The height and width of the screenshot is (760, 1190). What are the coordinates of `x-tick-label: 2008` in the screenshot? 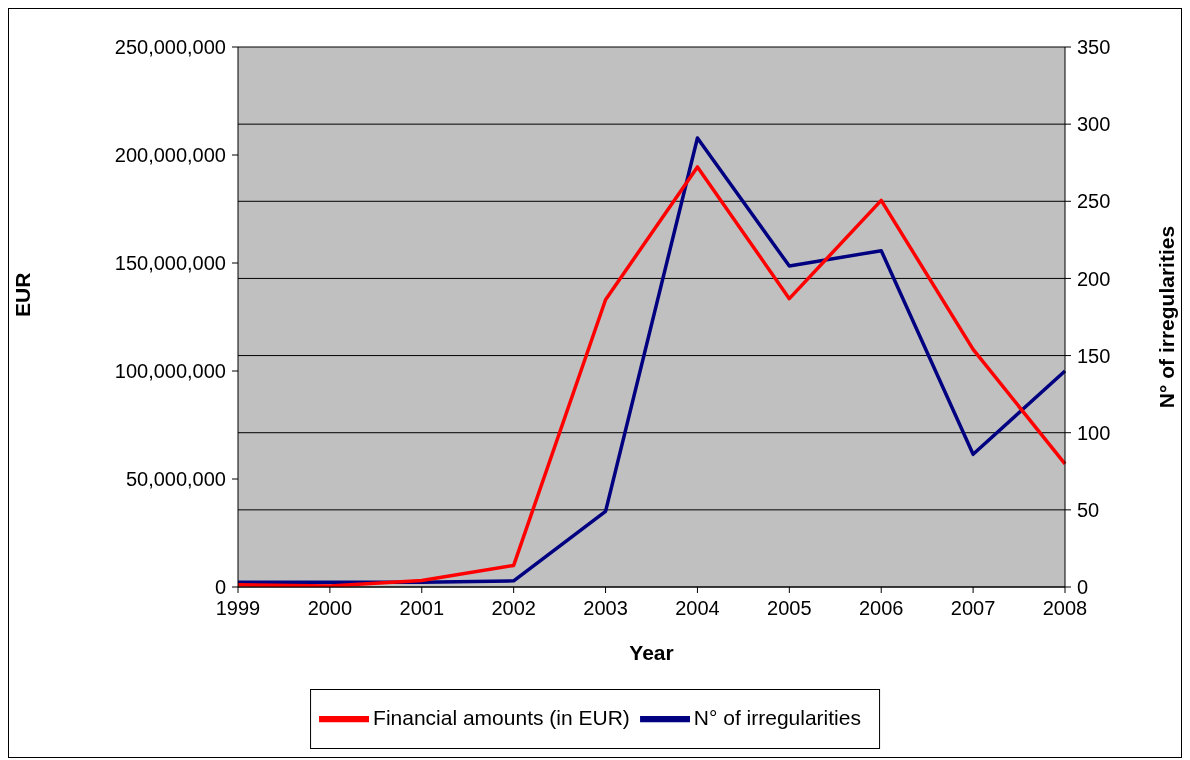 It's located at (1065, 608).